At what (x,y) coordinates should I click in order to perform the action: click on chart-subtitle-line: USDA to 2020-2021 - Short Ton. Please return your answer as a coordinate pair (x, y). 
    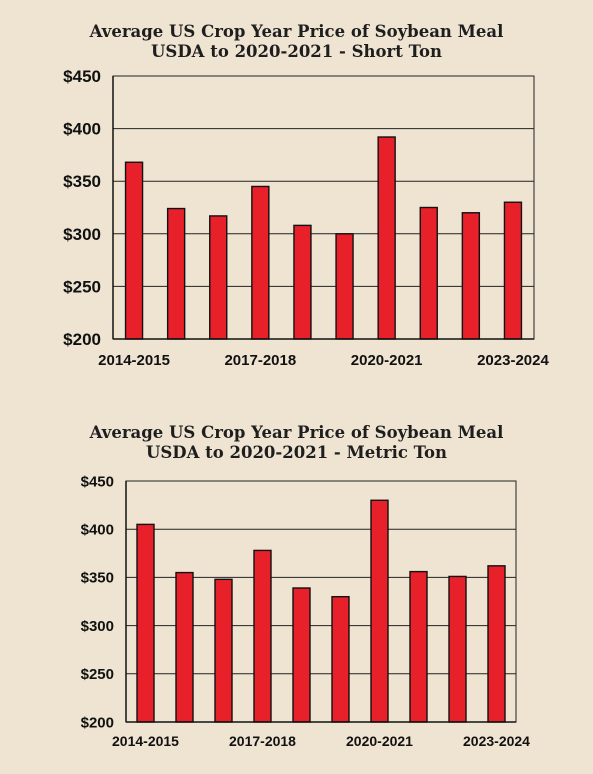
    Looking at the image, I should click on (296, 51).